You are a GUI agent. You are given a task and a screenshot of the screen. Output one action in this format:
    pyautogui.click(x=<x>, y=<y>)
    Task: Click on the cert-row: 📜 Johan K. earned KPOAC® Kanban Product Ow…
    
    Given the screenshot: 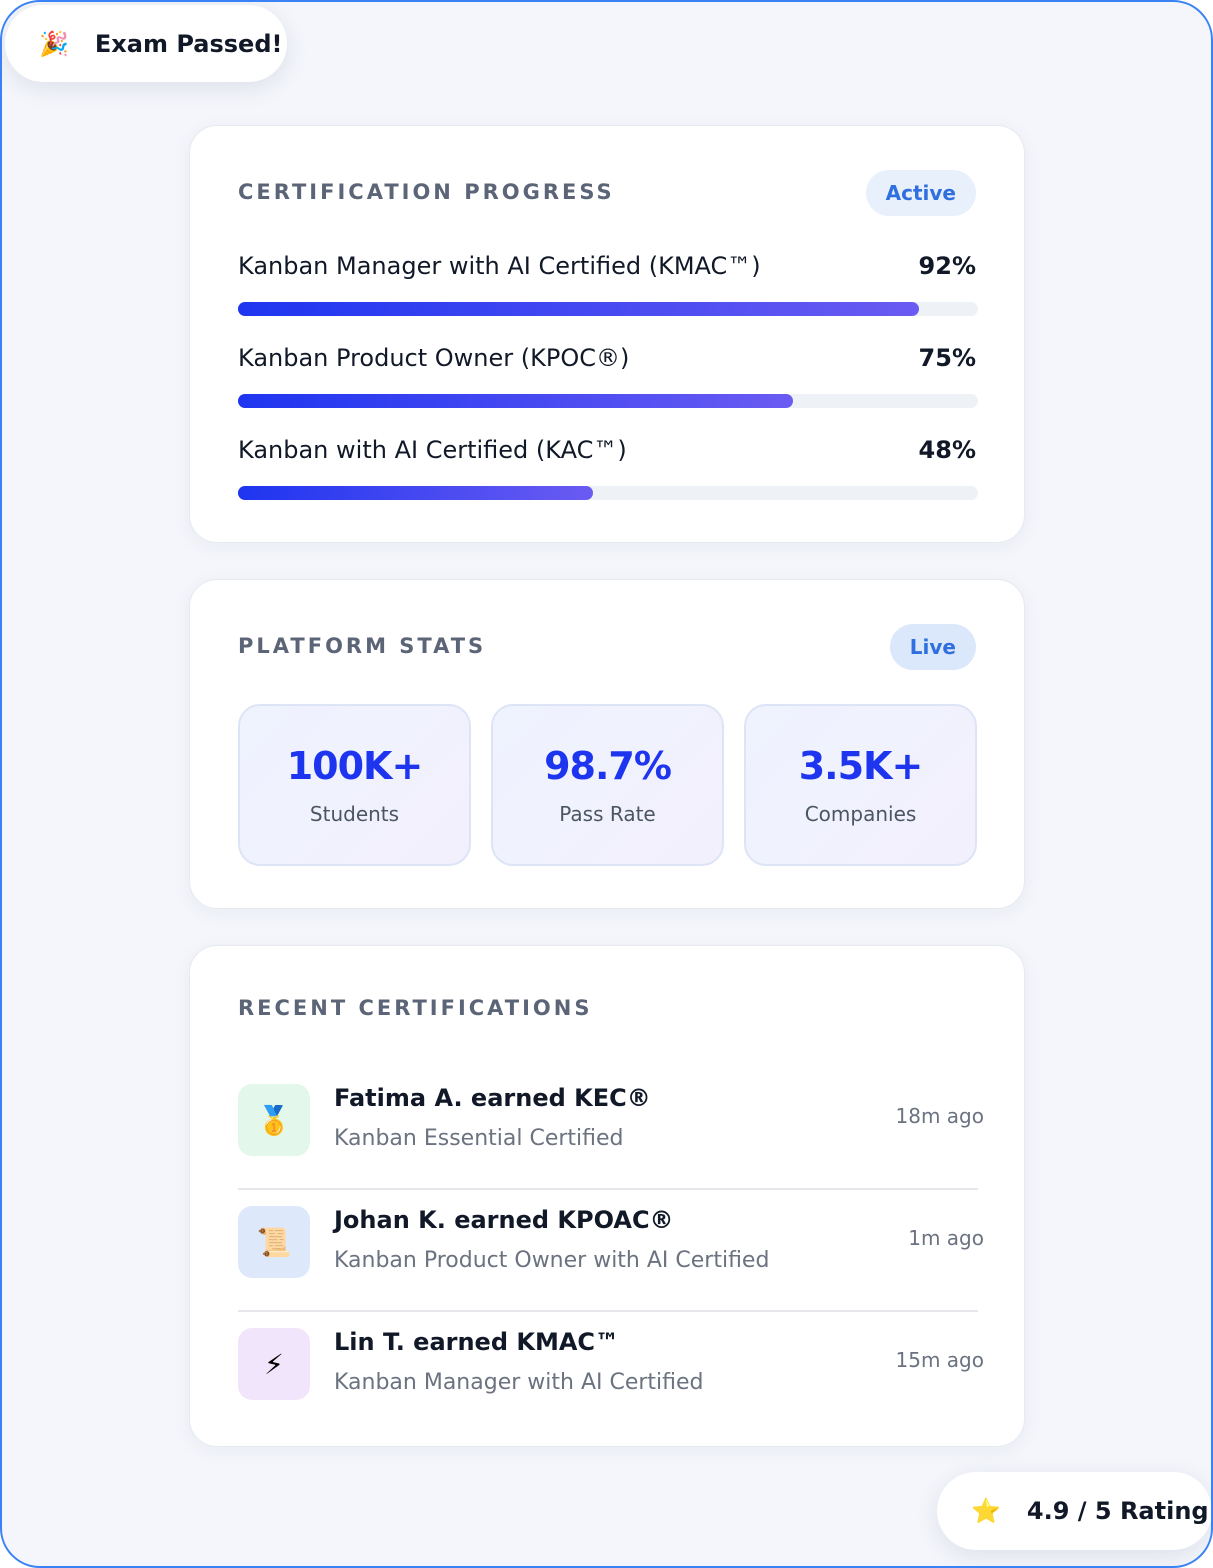 What is the action you would take?
    pyautogui.click(x=611, y=1251)
    